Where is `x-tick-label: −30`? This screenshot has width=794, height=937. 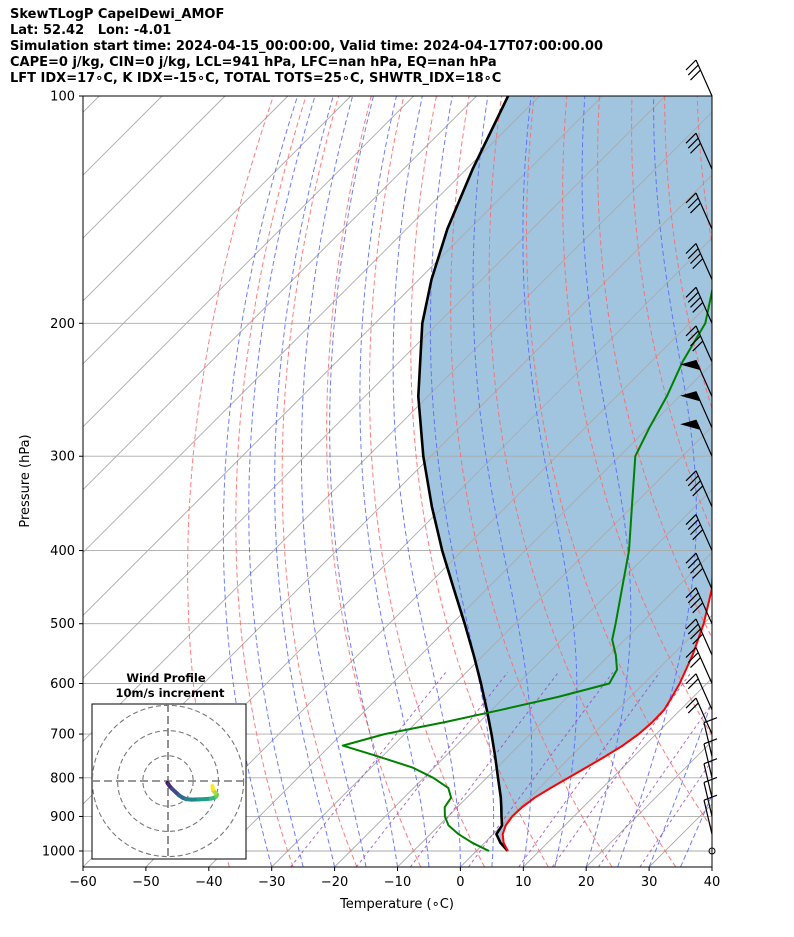
x-tick-label: −30 is located at coordinates (271, 882).